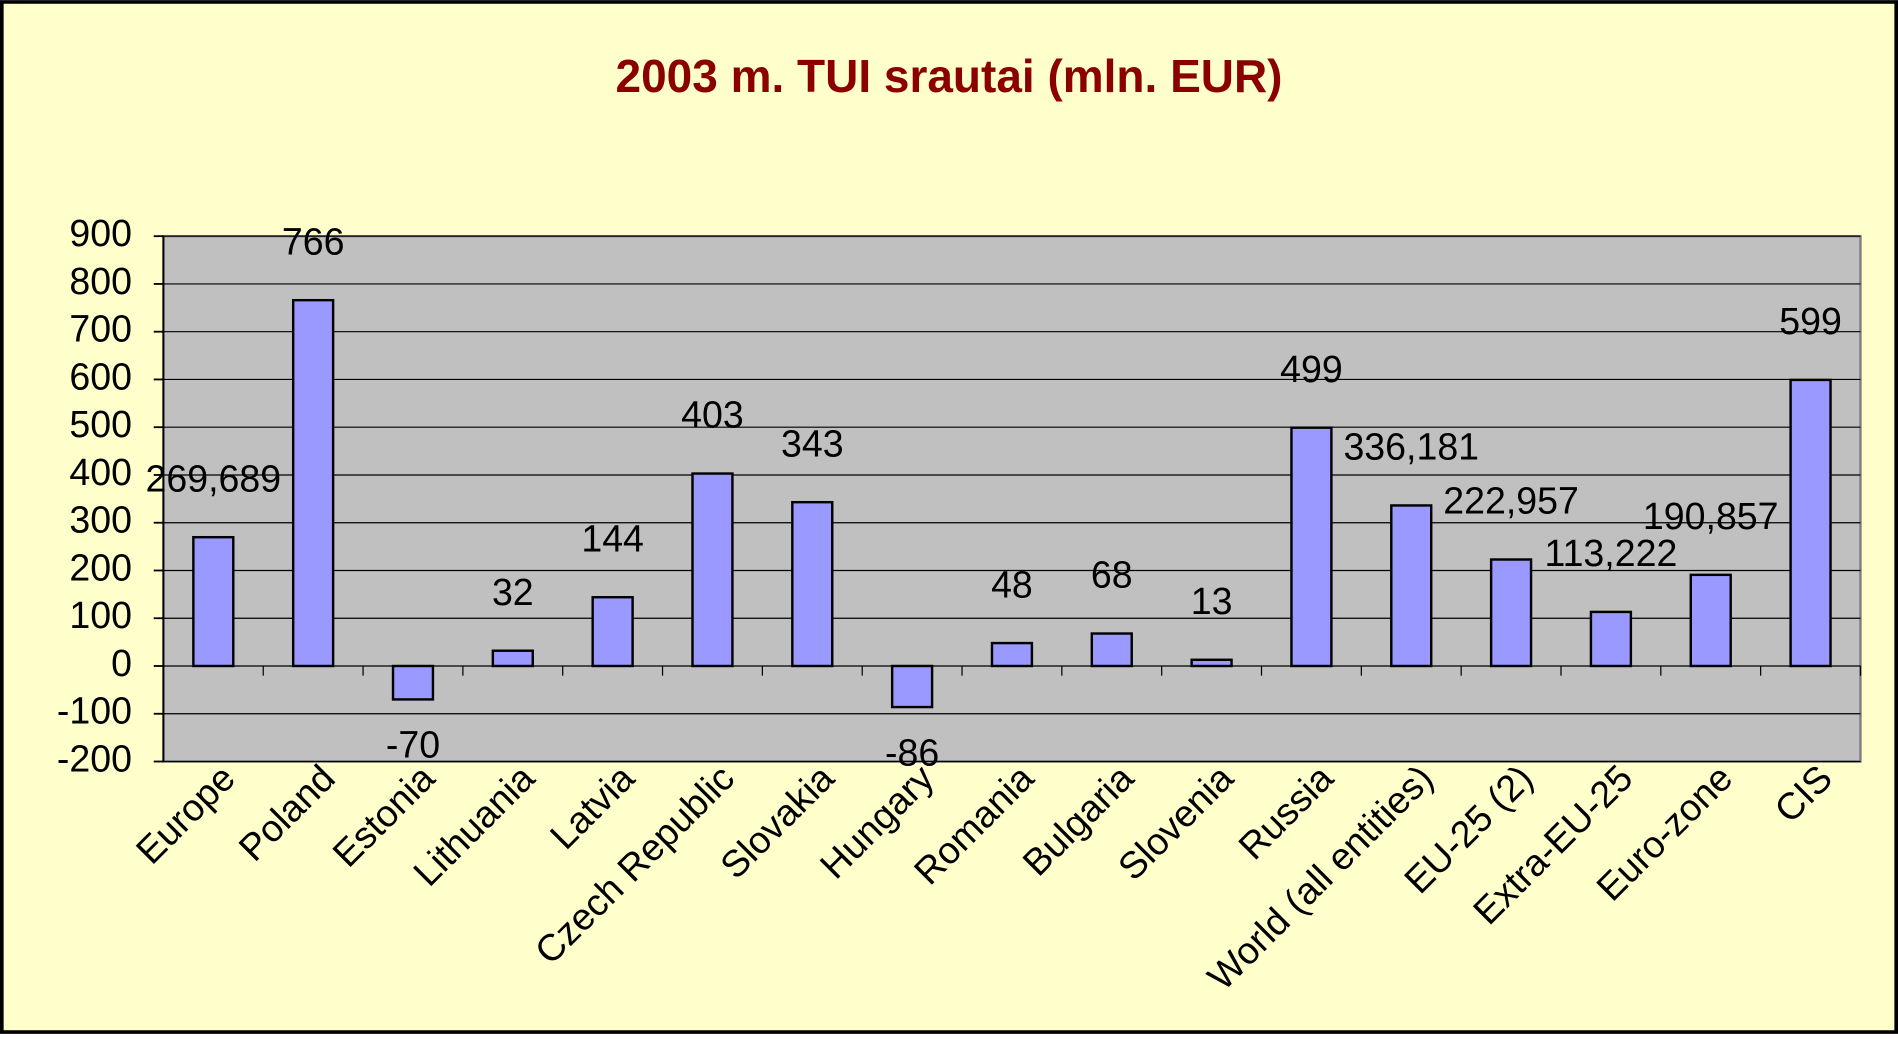 This screenshot has width=1898, height=1039. I want to click on data-label: 144, so click(612, 538).